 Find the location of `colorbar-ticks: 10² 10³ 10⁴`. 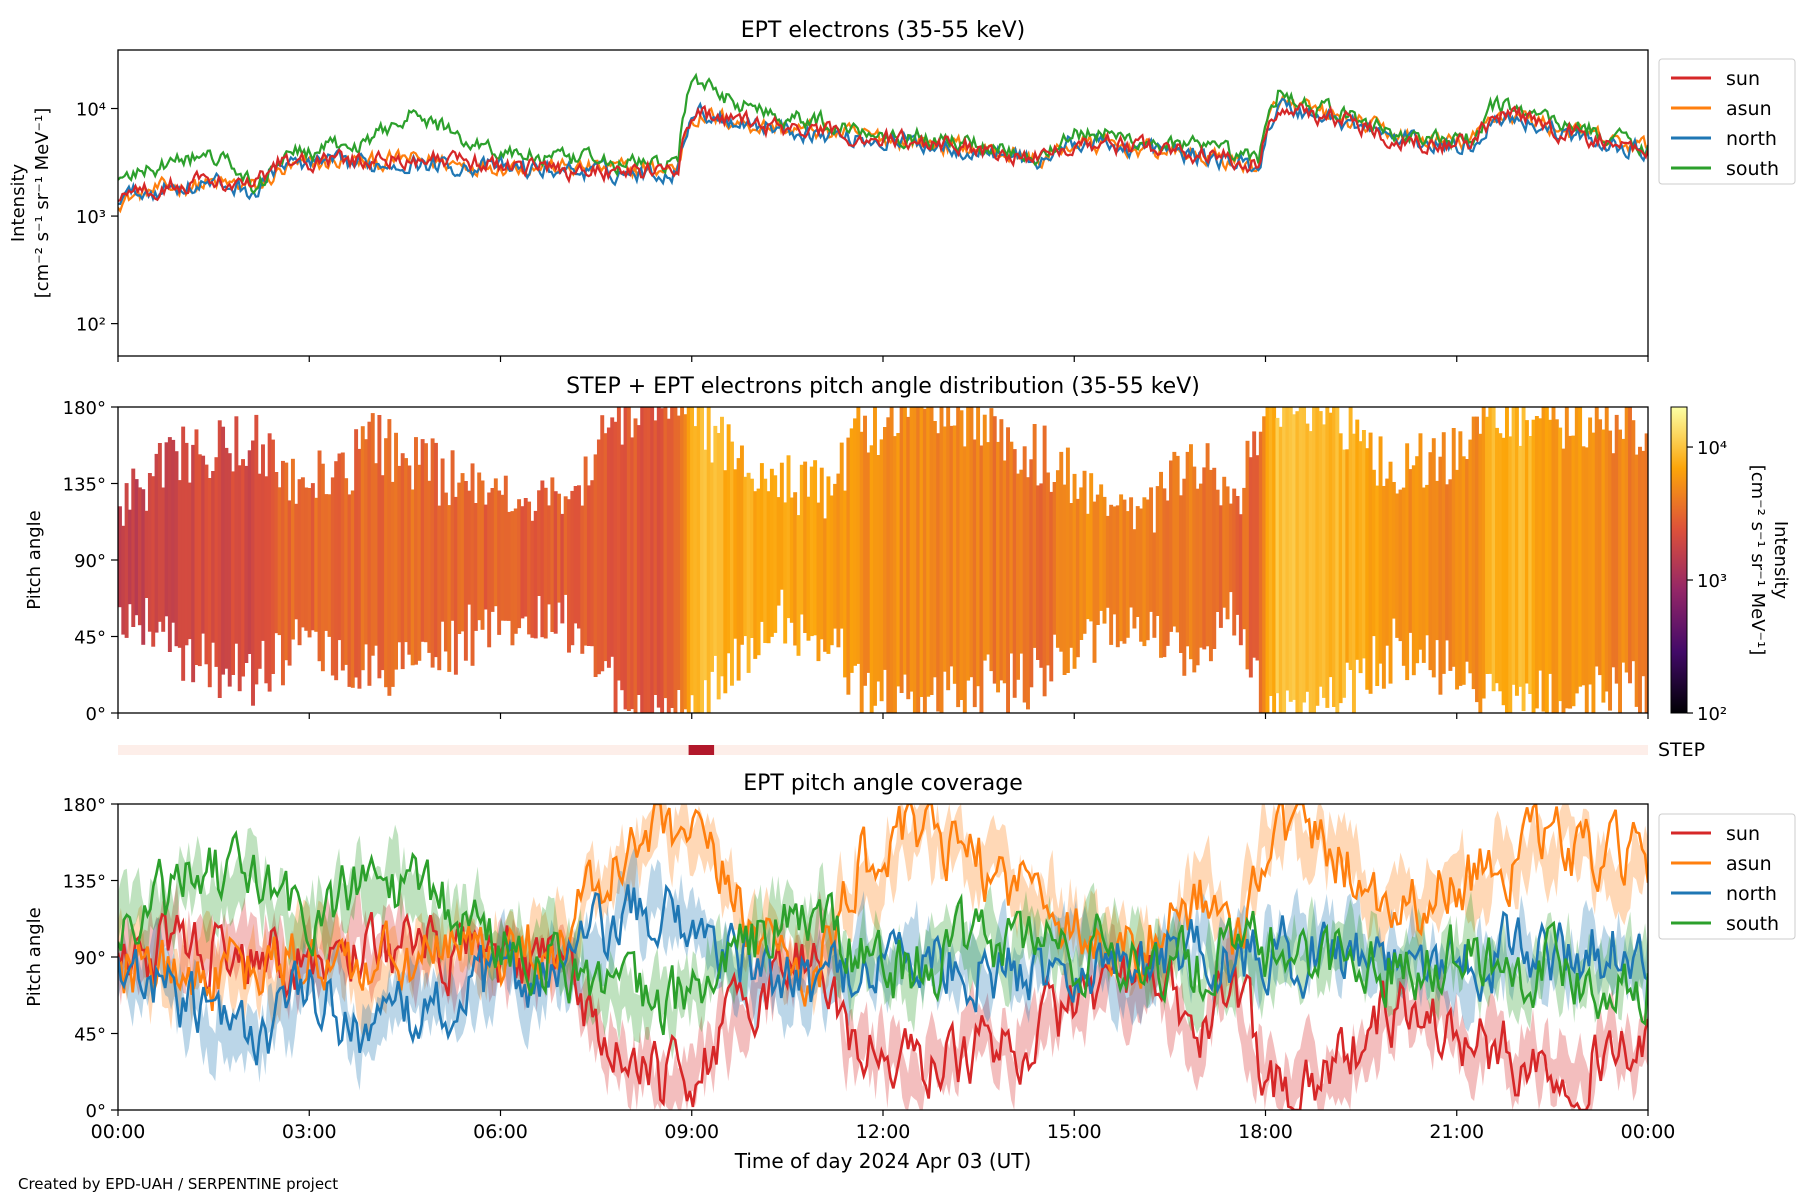

colorbar-ticks: 10² 10³ 10⁴ is located at coordinates (1707, 581).